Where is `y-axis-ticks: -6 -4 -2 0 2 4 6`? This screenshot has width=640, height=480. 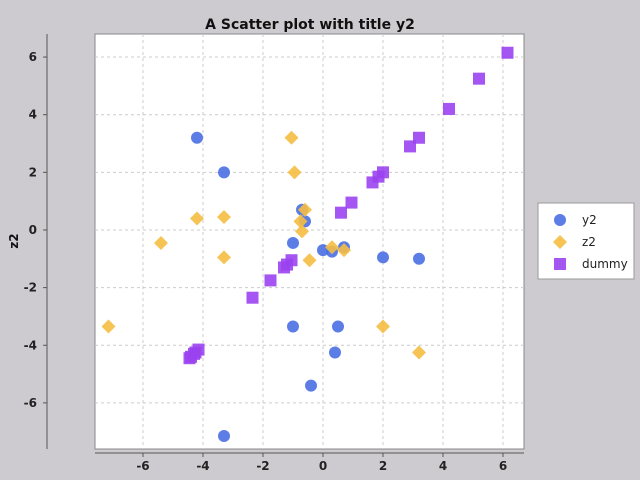
y-axis-ticks: -6 -4 -2 0 2 4 6 is located at coordinates (35, 230).